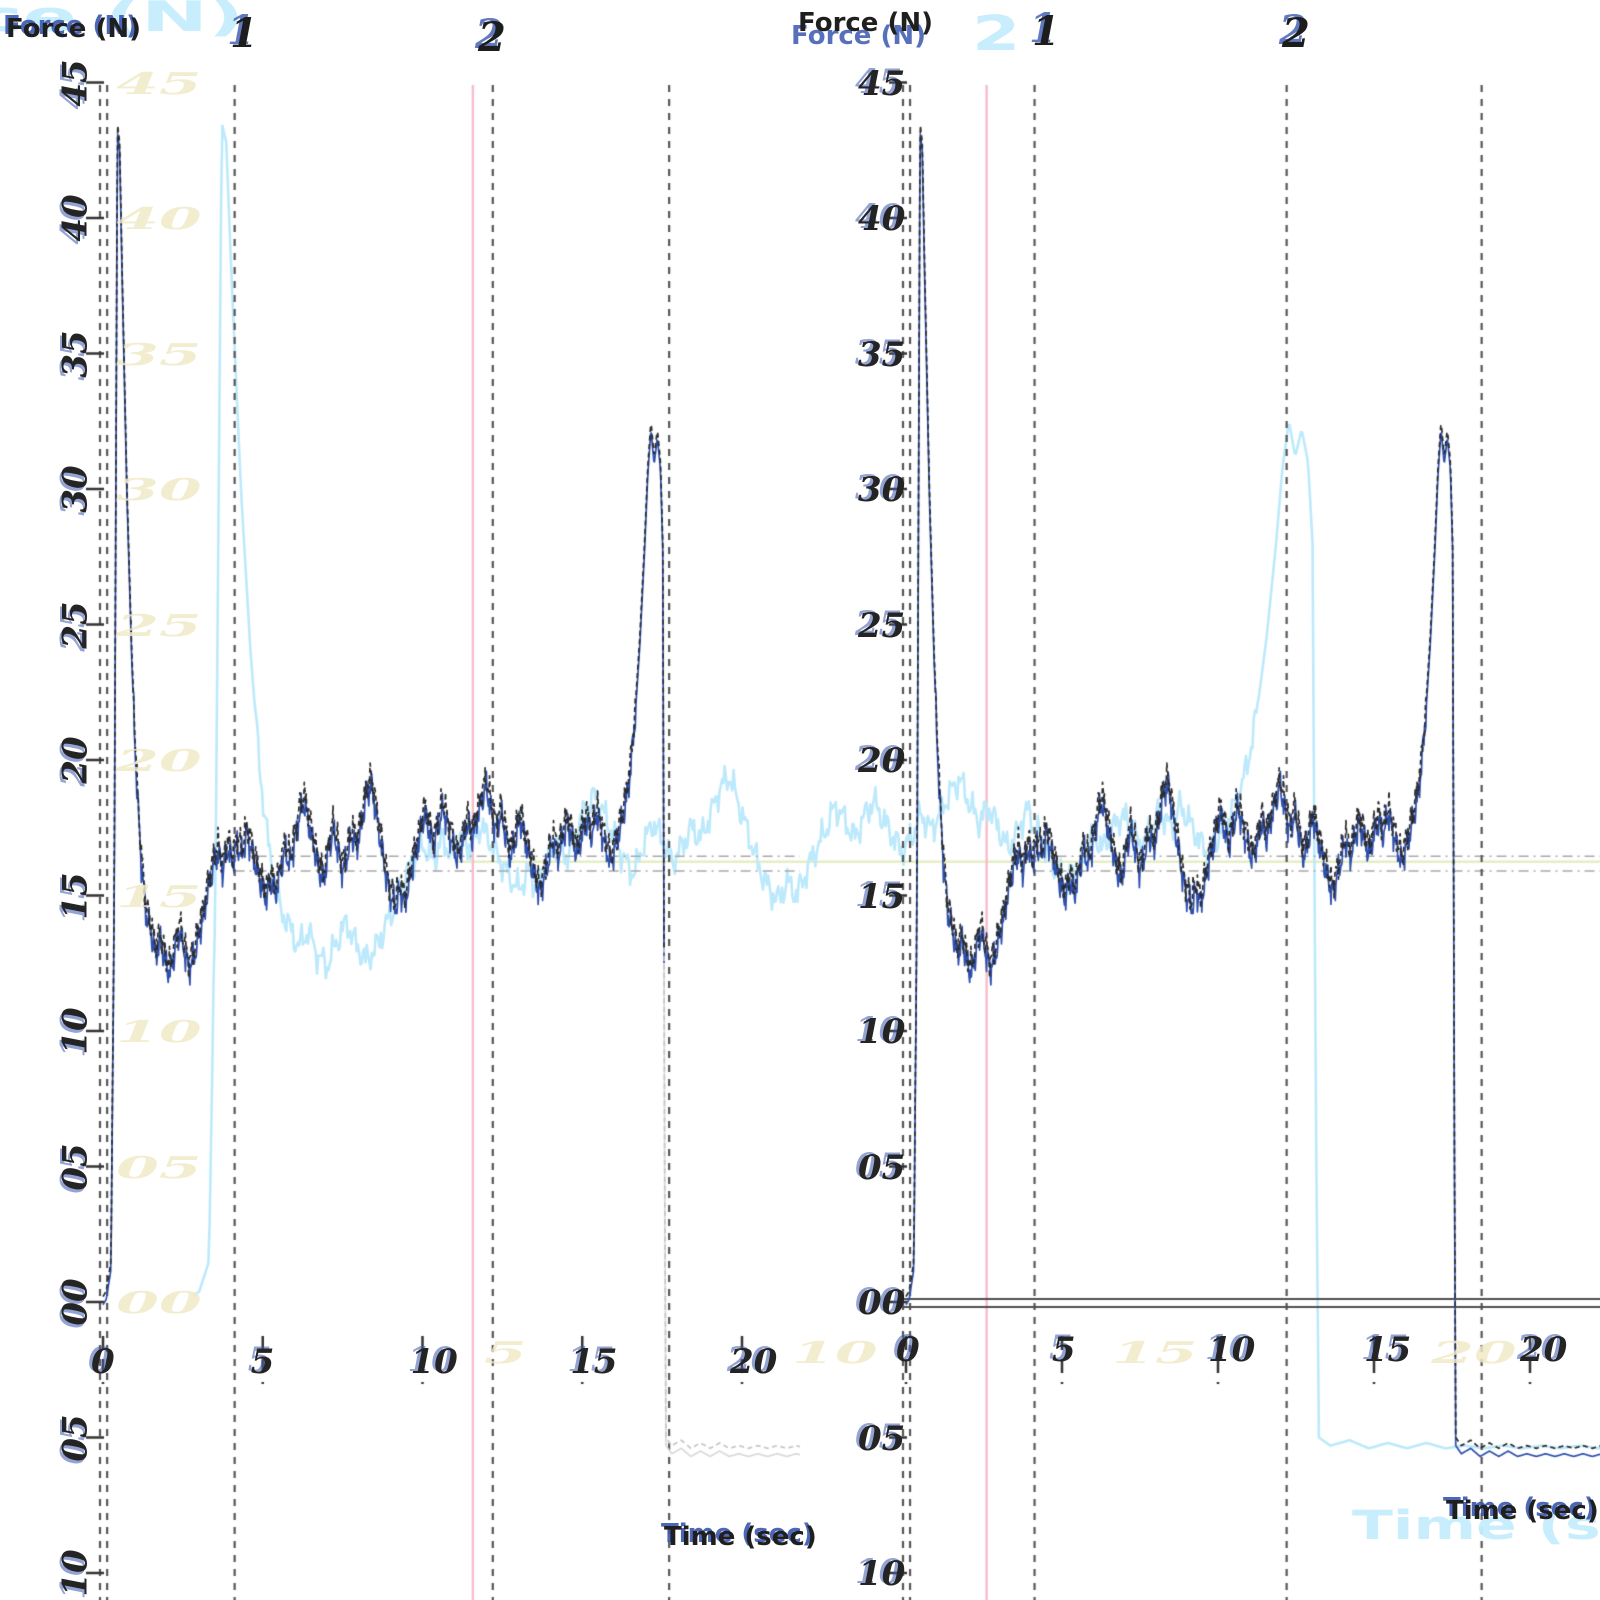 This screenshot has width=1600, height=1600. I want to click on left-y-tick-label: 45, so click(75, 82).